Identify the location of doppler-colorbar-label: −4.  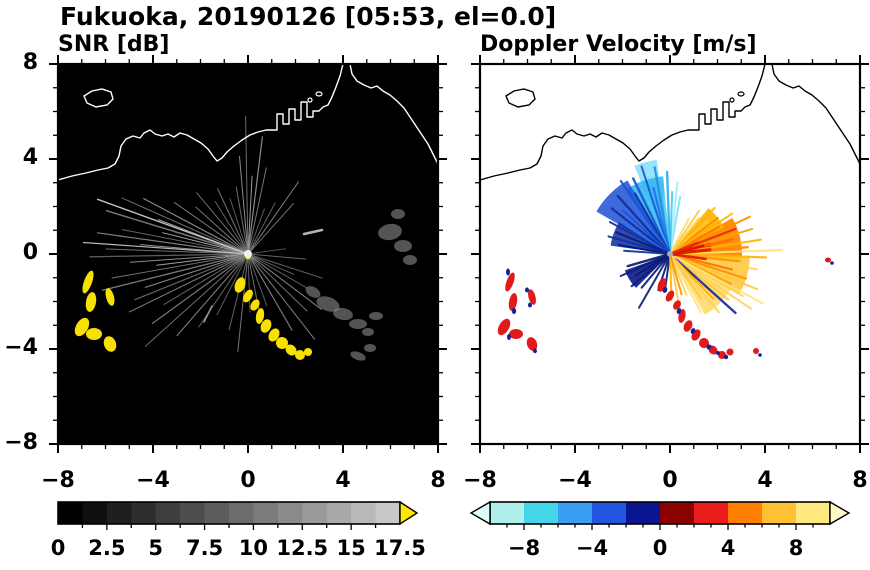
(592, 548).